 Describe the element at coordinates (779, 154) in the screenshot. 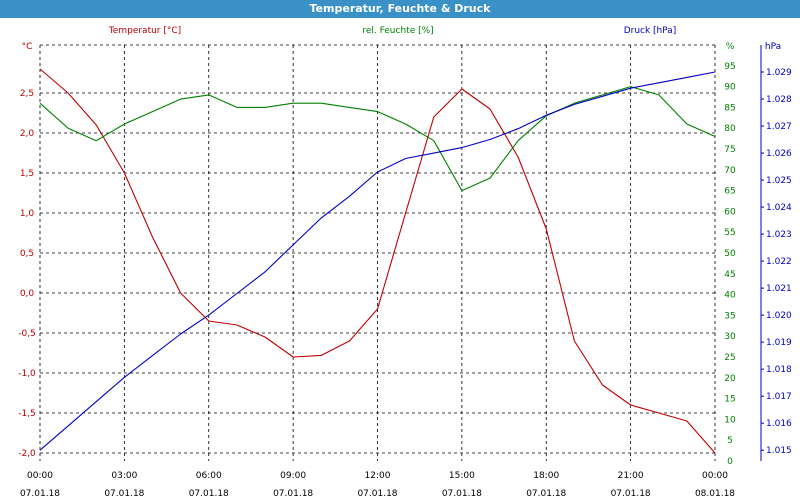

I see `pressure-tick-label: 1.026` at that location.